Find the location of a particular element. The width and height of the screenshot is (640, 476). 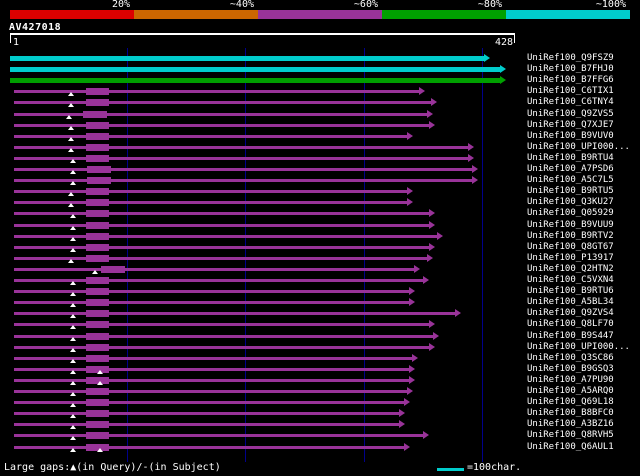

hit-label: UniRef100_B9VUU9 is located at coordinates (570, 224).